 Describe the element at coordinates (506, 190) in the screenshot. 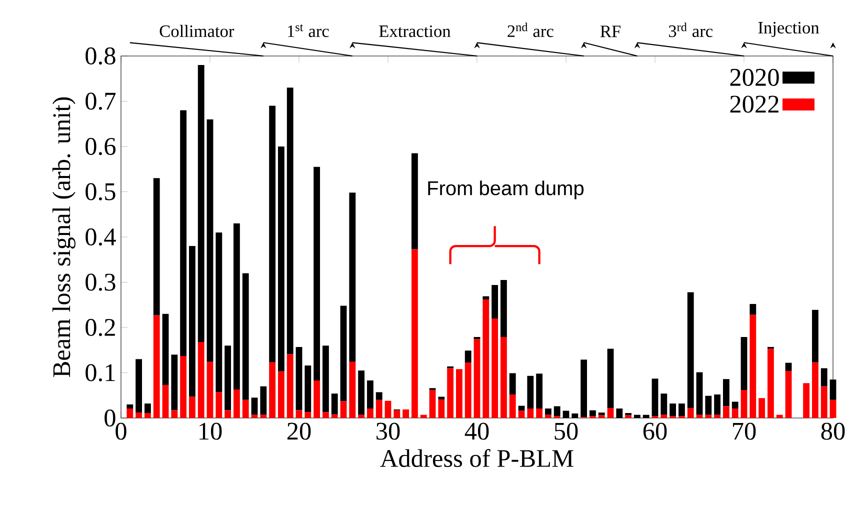

I see `annotation: From beam dump` at that location.